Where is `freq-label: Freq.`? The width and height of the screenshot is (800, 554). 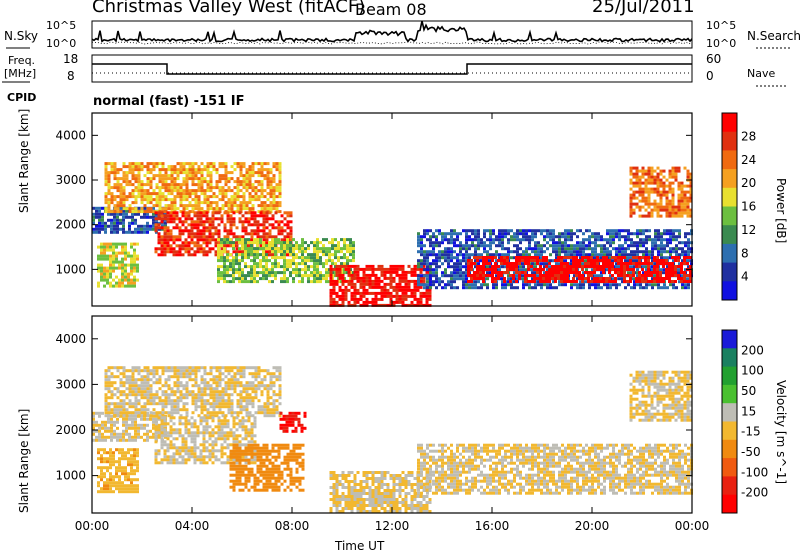
freq-label: Freq. is located at coordinates (22, 60).